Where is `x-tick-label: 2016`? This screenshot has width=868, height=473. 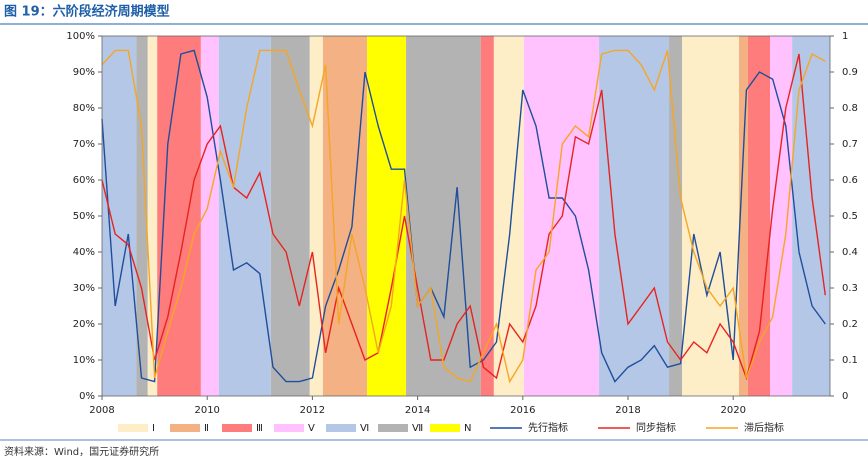
x-tick-label: 2016 is located at coordinates (522, 410).